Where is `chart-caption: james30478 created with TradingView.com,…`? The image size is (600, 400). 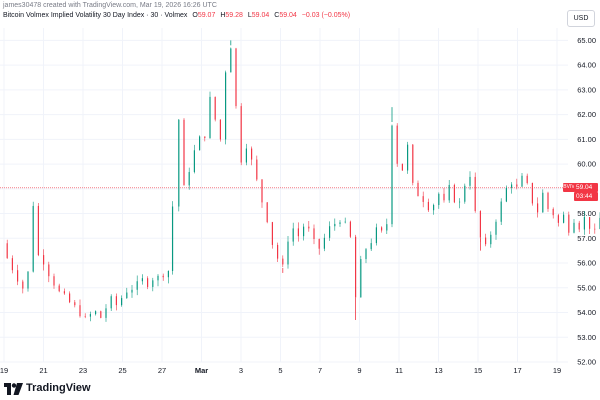 chart-caption: james30478 created with TradingView.com,… is located at coordinates (110, 5).